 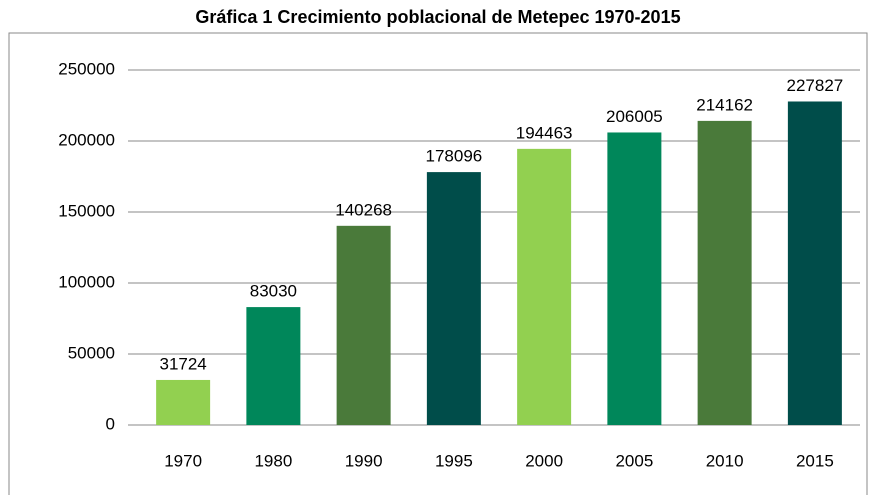 What do you see at coordinates (364, 460) in the screenshot?
I see `x-tick-label: 1990` at bounding box center [364, 460].